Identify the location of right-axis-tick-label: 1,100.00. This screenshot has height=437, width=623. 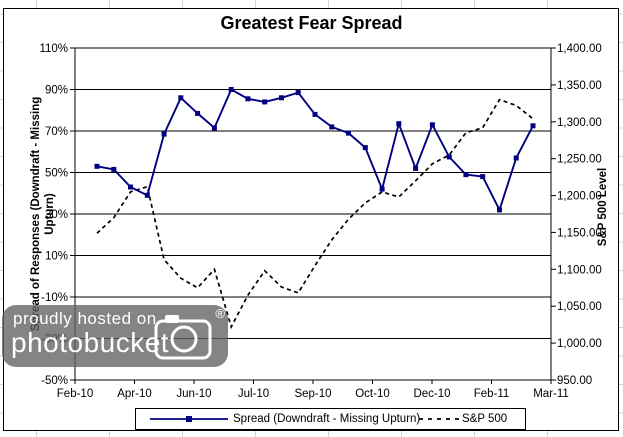
(579, 270).